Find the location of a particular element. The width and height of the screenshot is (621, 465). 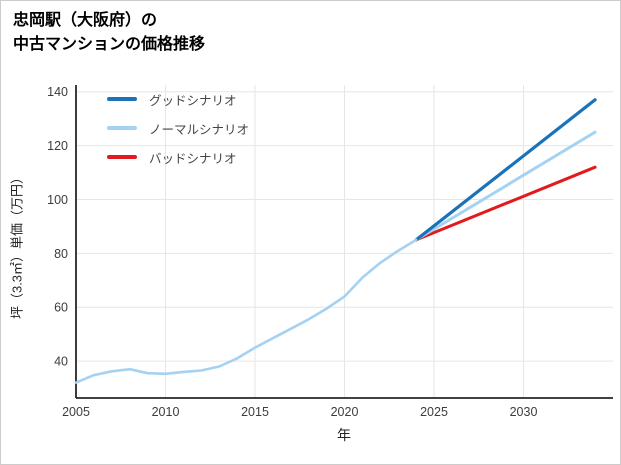

x-tick-label: 2025 is located at coordinates (434, 412).